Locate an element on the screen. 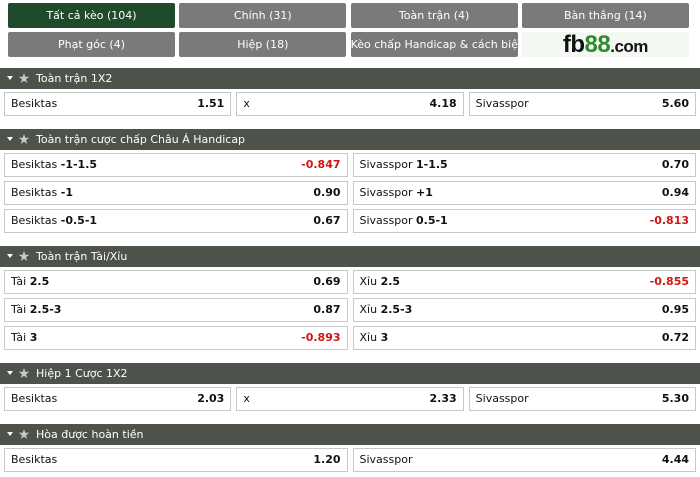 This screenshot has width=700, height=477. odds-cell: Besiktas 1.20 is located at coordinates (176, 460).